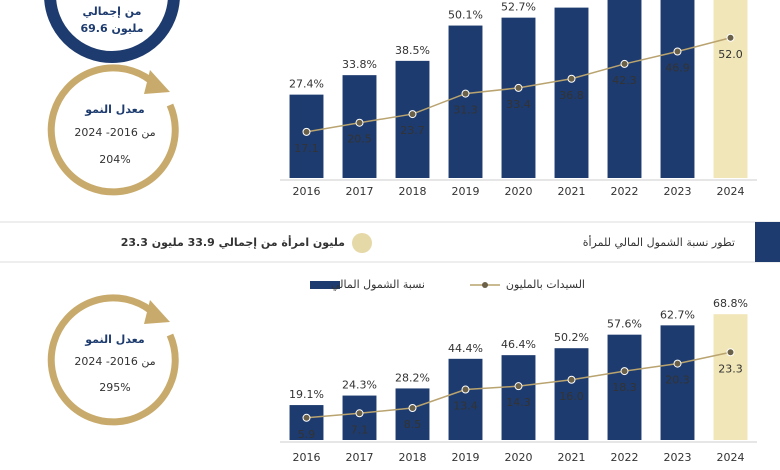  I want to click on growth-period: من 2016- 2024, so click(114, 132).